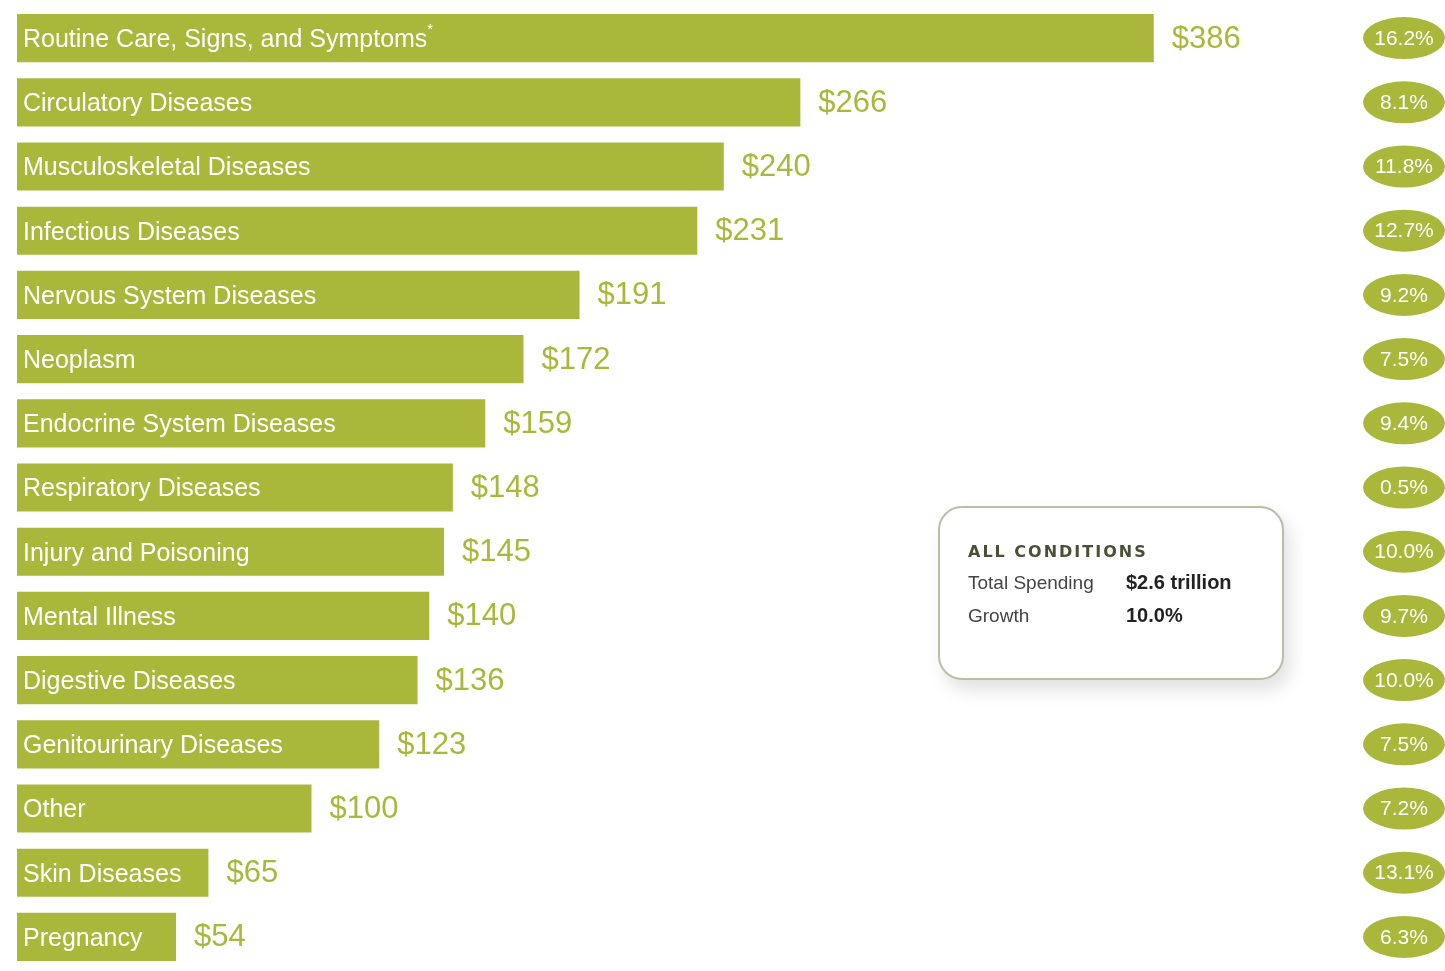  I want to click on y-tick-label: Respiratory Diseases, so click(142, 487).